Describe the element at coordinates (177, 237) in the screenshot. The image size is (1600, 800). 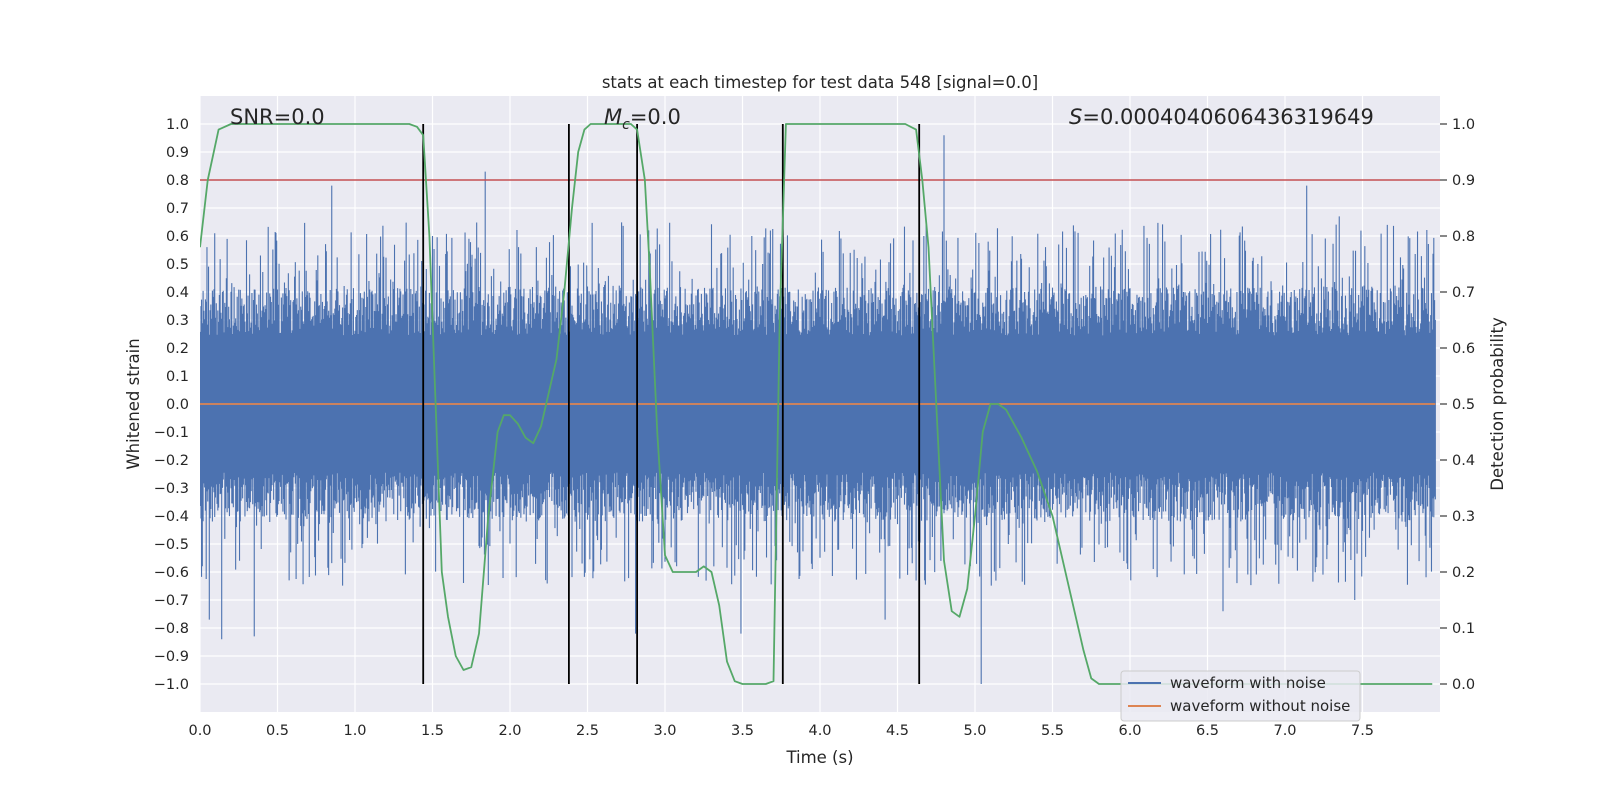
I see `y-tick-label: 0.6` at that location.